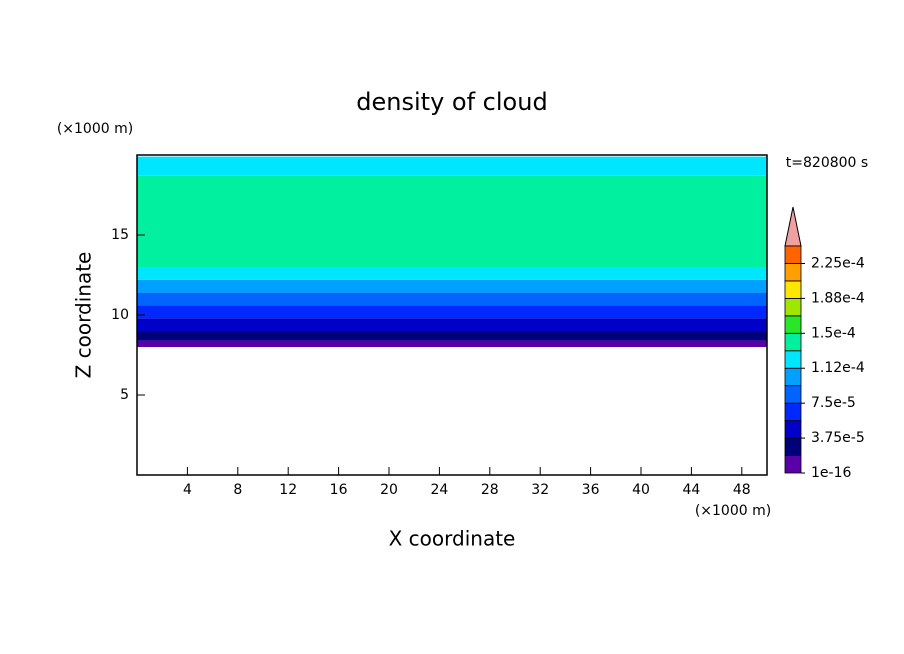 This screenshot has height=654, width=904. What do you see at coordinates (831, 473) in the screenshot?
I see `colorbar-tick-label: 1e-16` at bounding box center [831, 473].